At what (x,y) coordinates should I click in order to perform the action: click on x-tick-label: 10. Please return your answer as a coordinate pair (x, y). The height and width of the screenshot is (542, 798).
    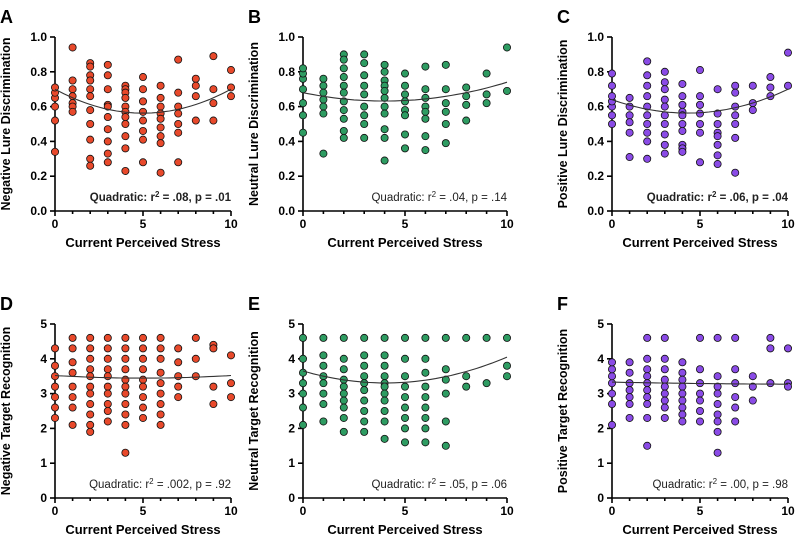
    Looking at the image, I should click on (788, 511).